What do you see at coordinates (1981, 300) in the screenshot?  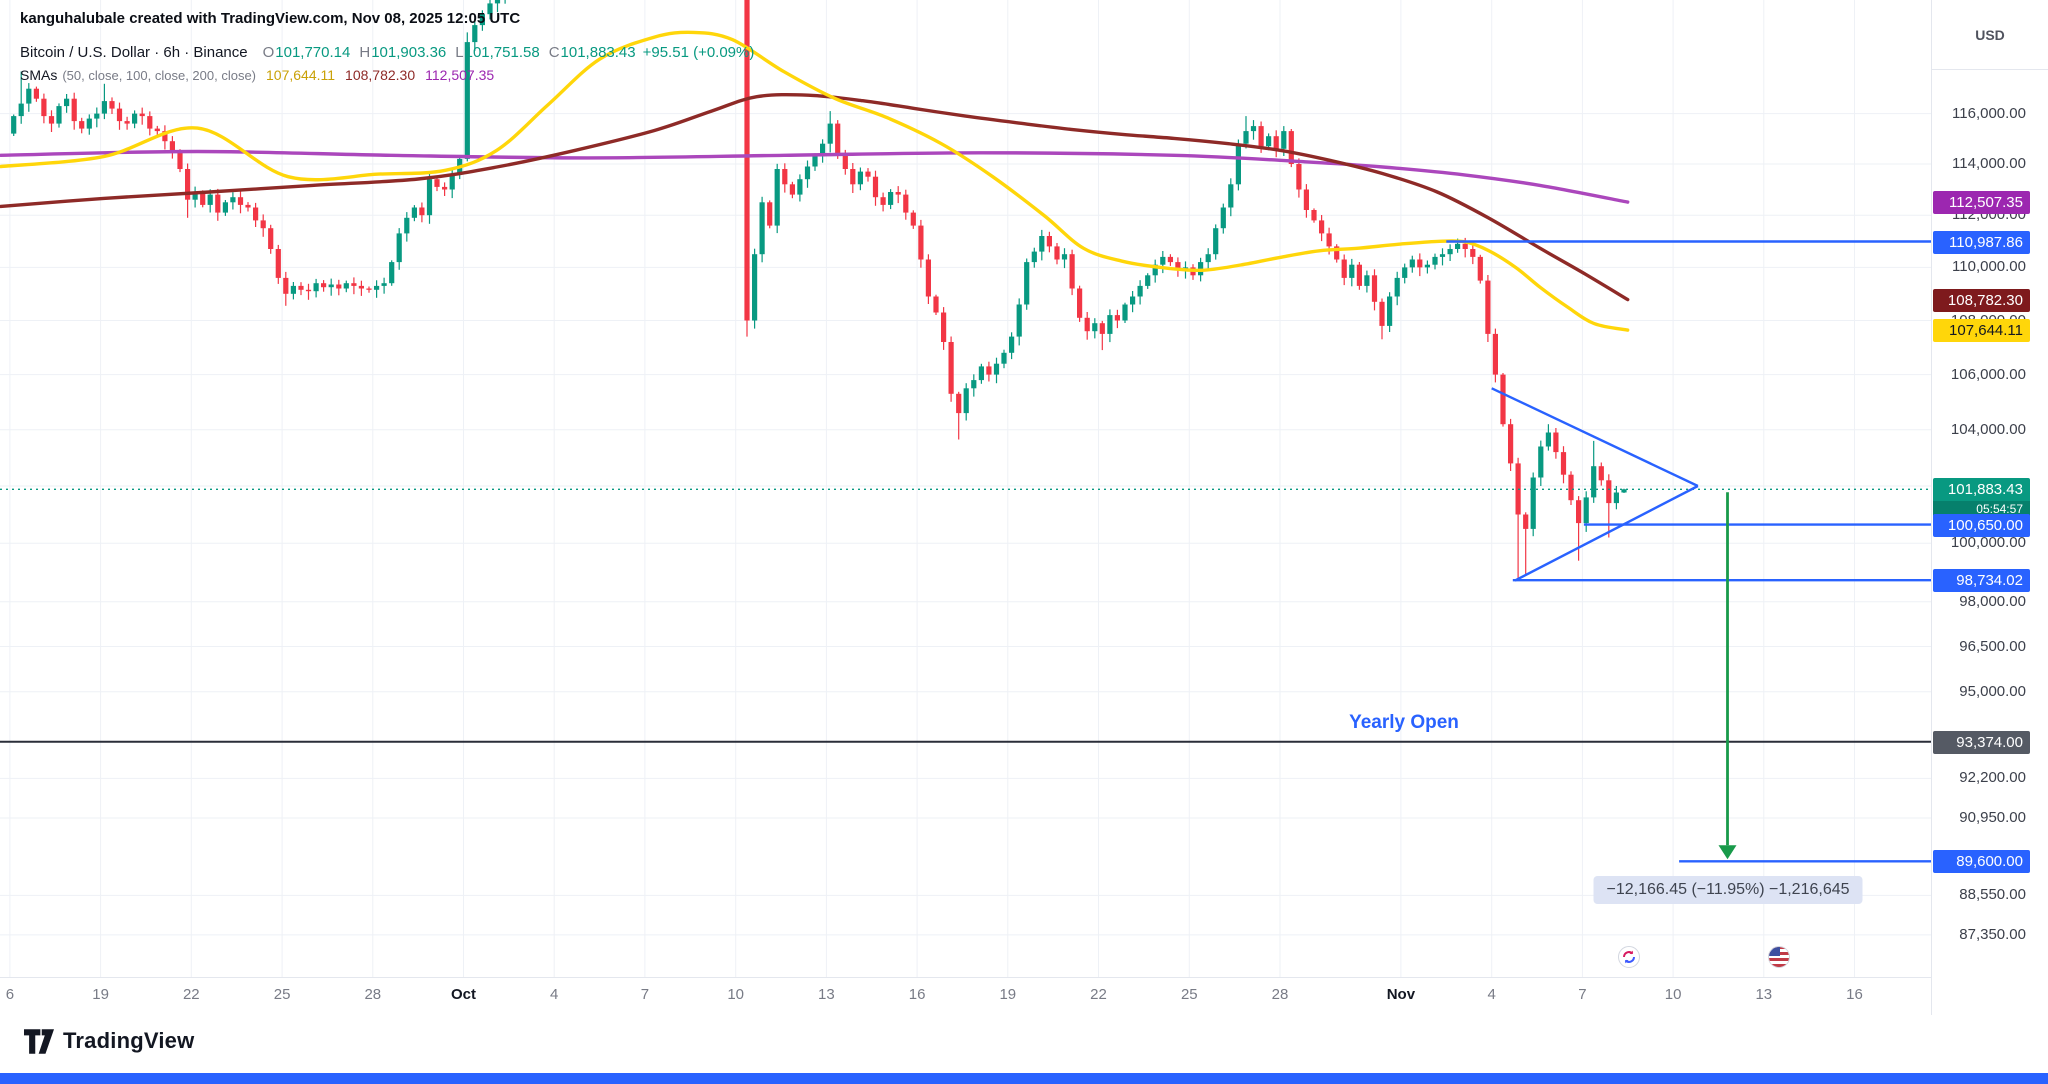 I see `sma100-price-badge: 108,782.30` at bounding box center [1981, 300].